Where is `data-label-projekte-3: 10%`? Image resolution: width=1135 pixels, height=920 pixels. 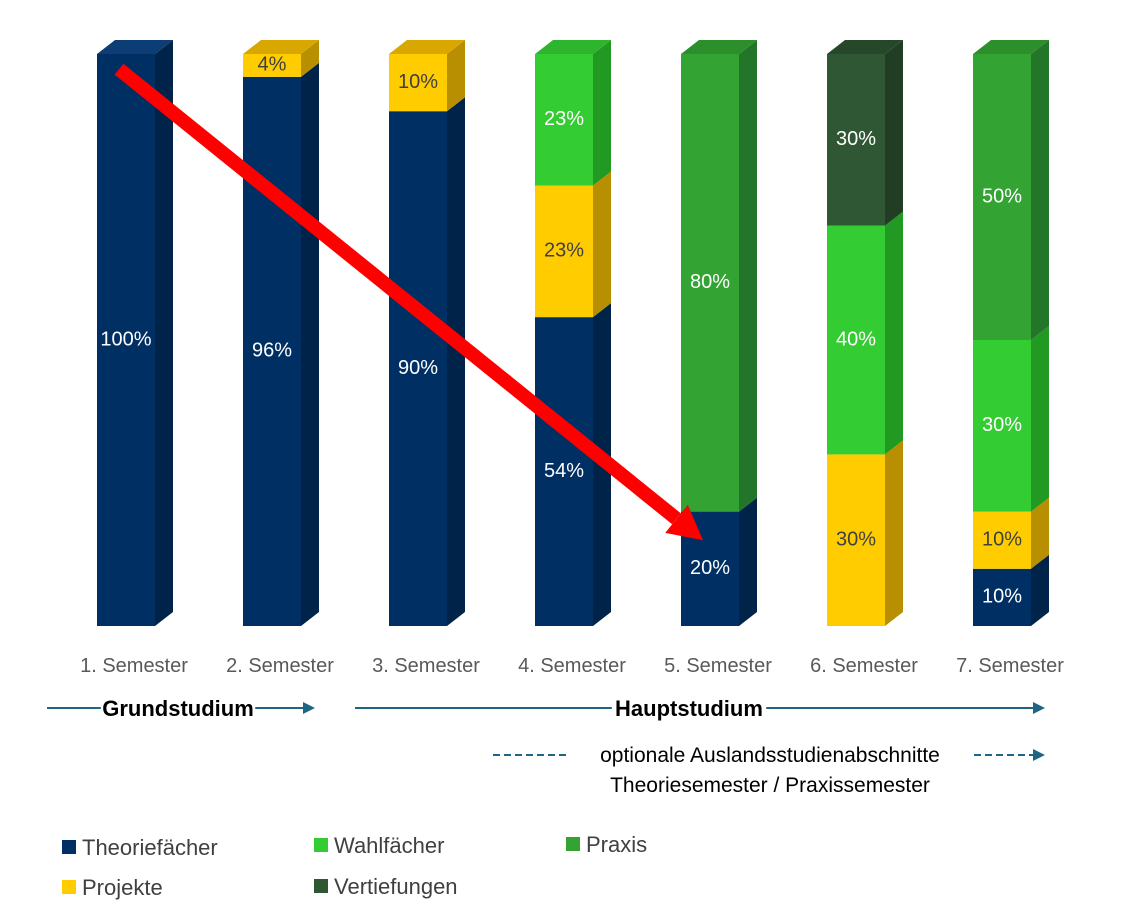
data-label-projekte-3: 10% is located at coordinates (418, 82).